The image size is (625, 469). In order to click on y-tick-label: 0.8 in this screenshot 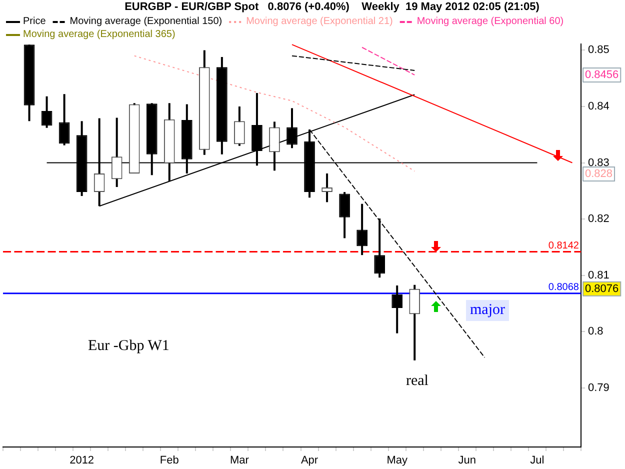, I will do `click(596, 332)`.